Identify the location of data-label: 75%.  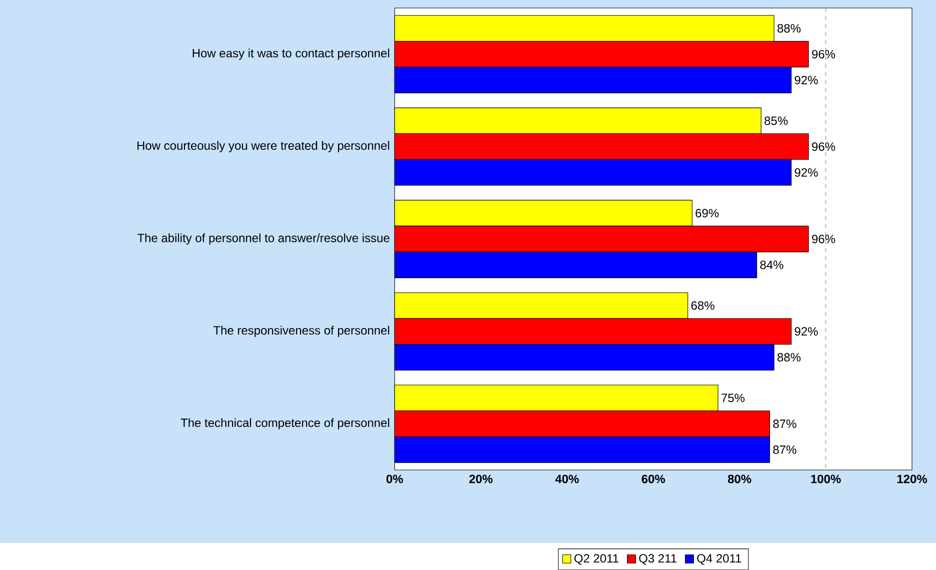
(733, 398).